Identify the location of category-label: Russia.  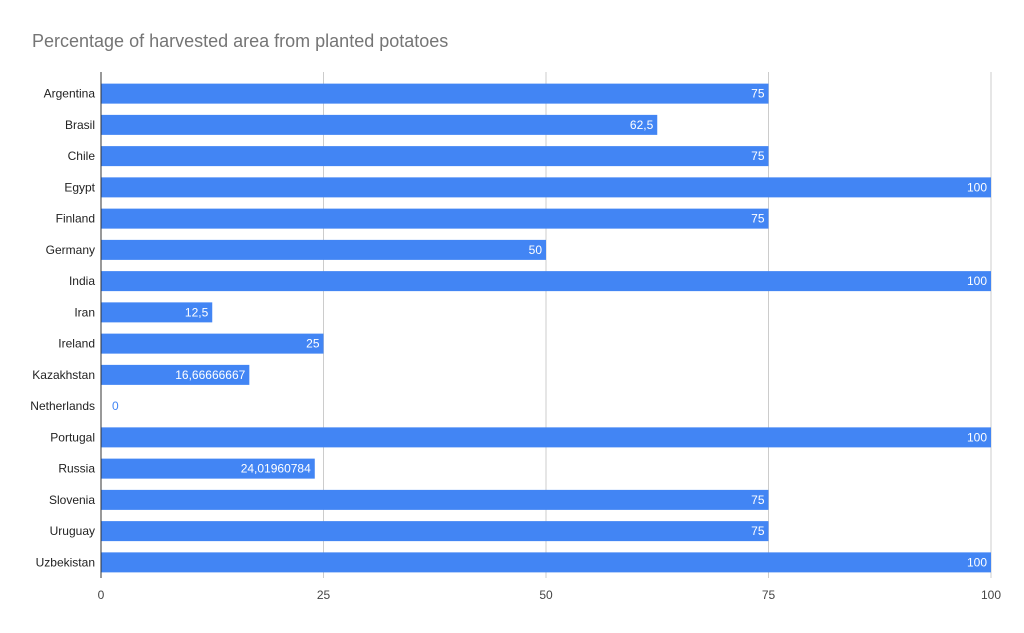
(76, 469).